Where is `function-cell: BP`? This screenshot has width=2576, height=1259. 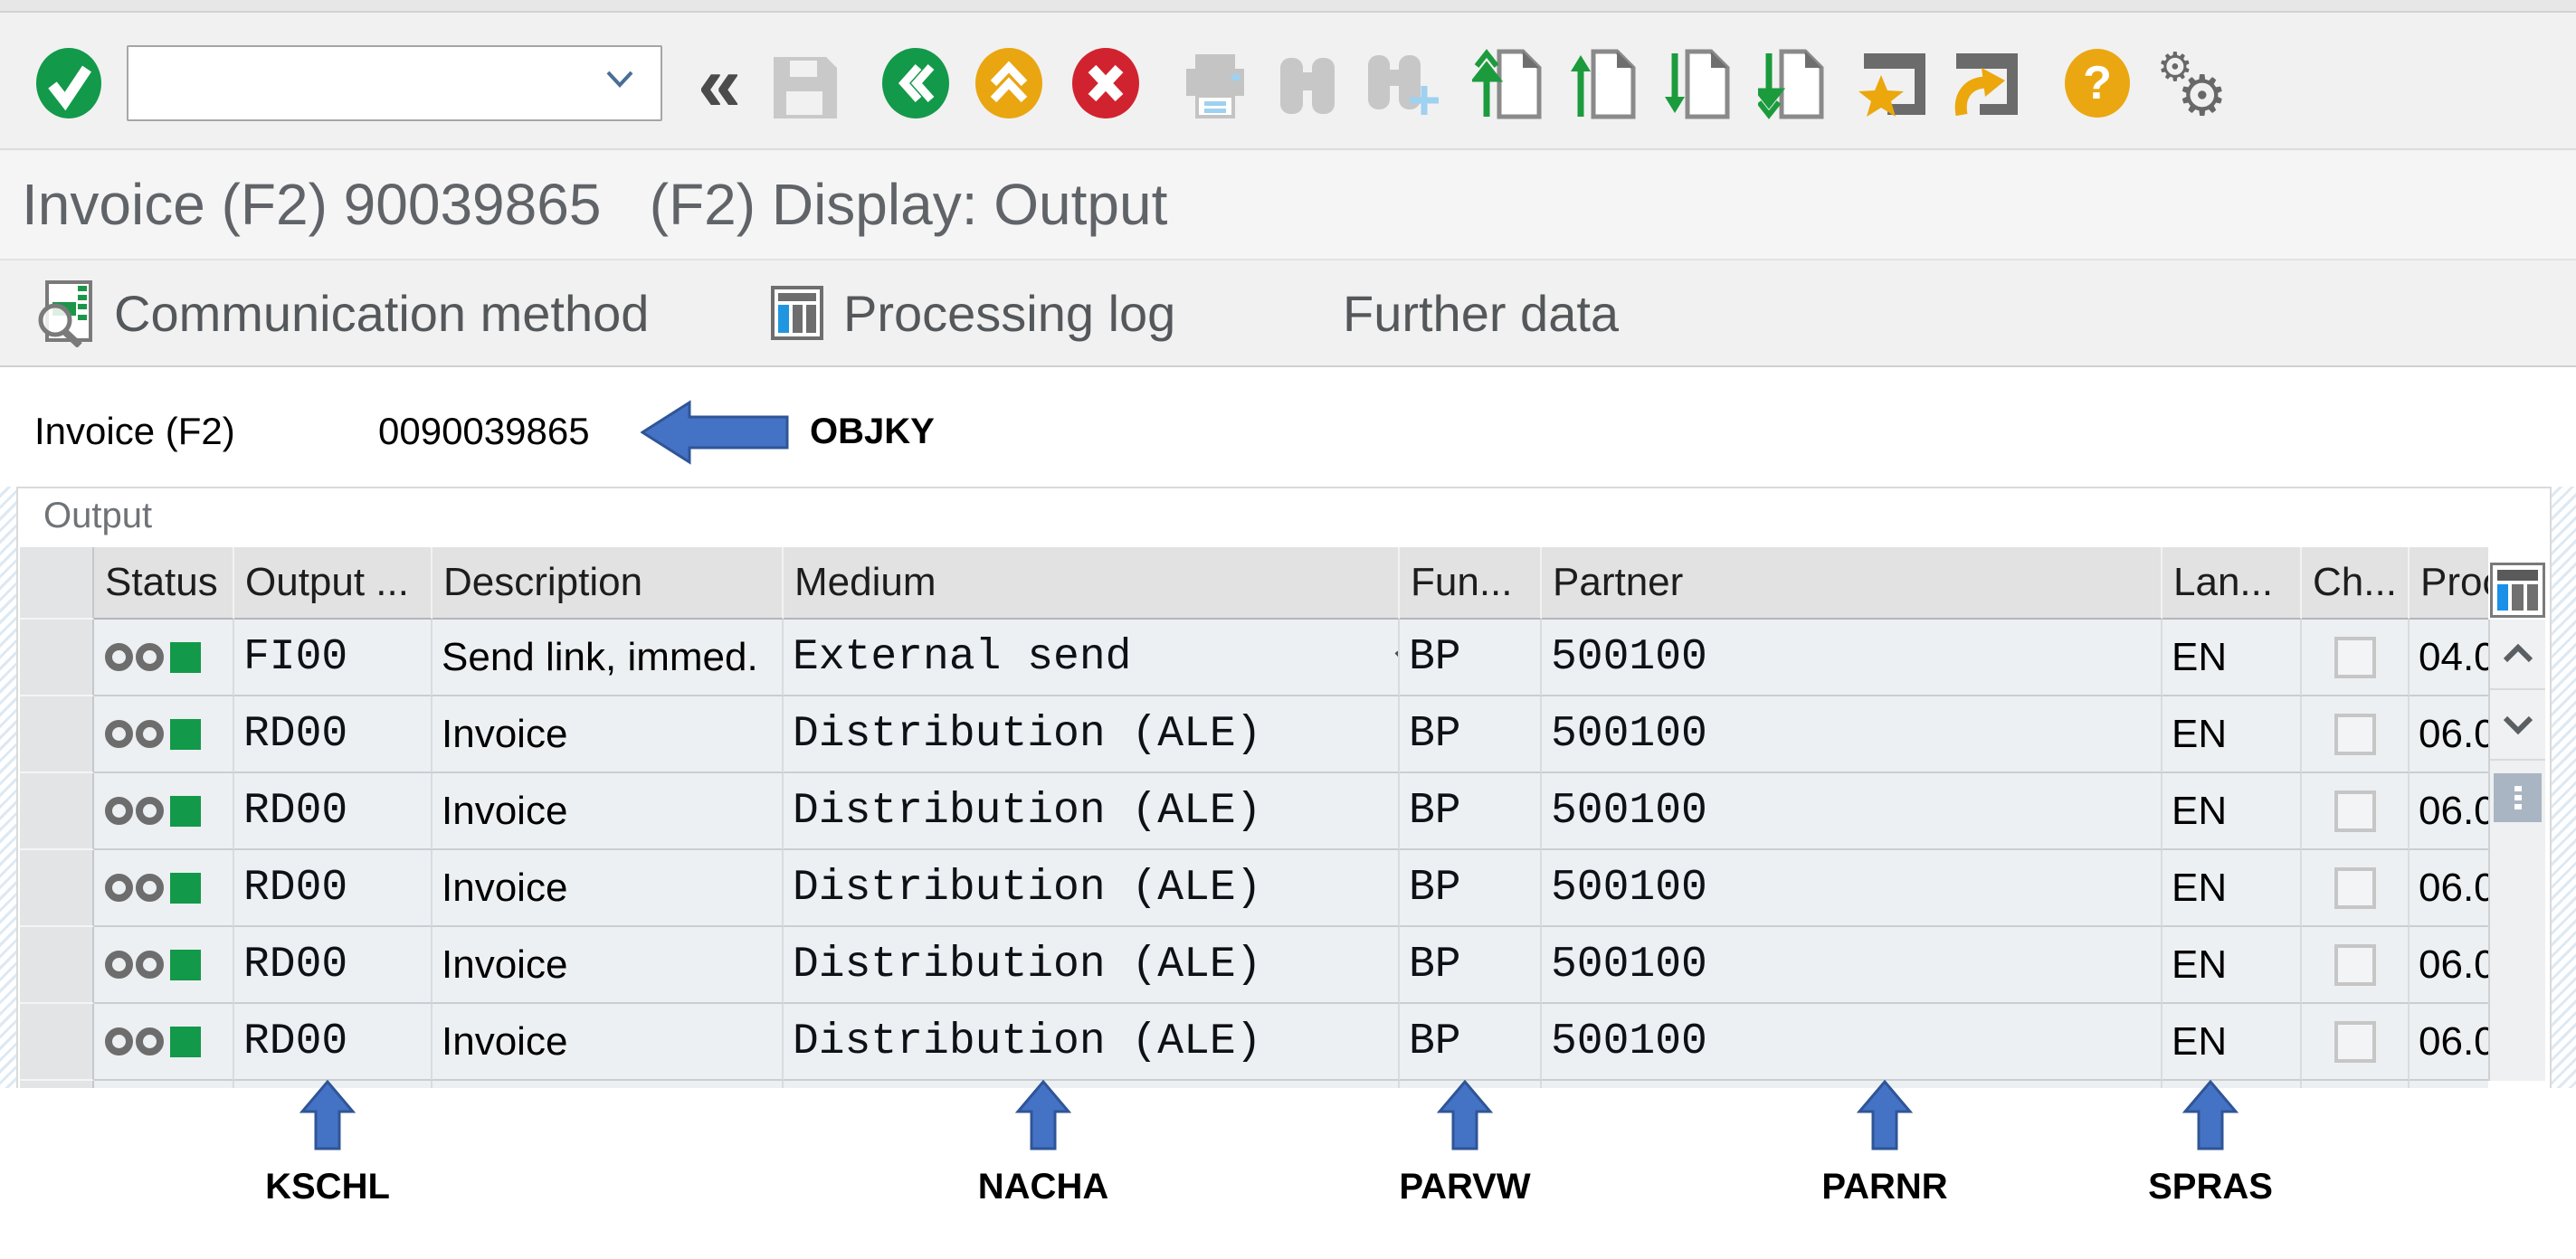
function-cell: BP is located at coordinates (1471, 1042).